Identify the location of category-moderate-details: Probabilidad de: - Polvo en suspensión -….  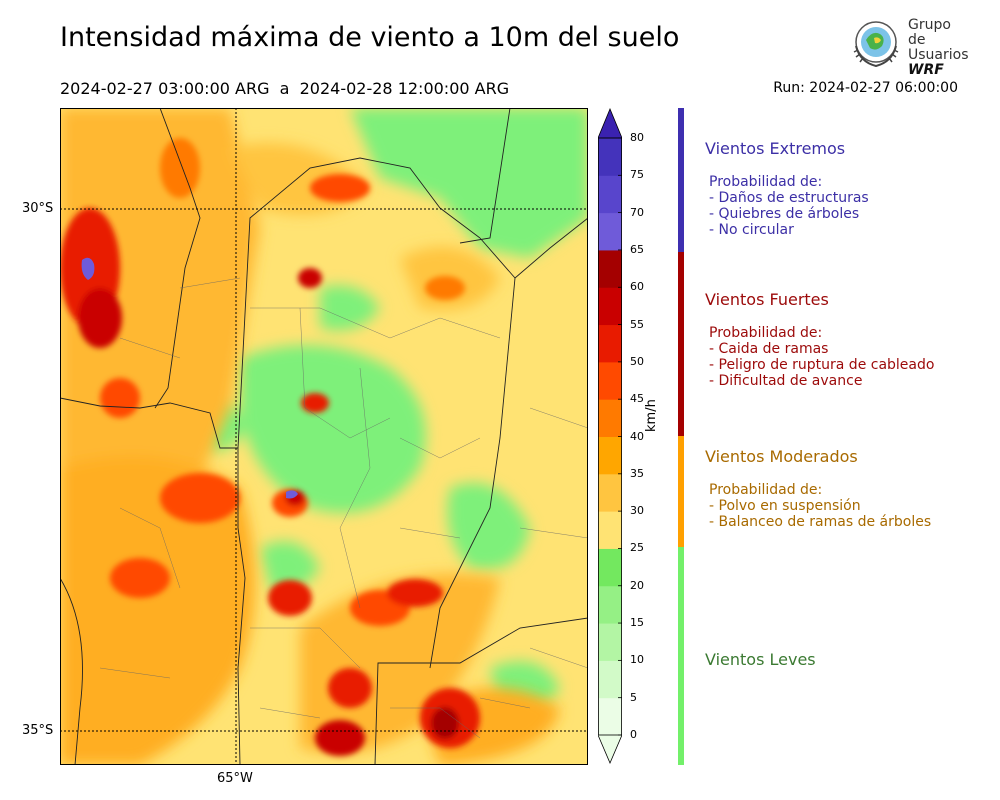
(818, 506).